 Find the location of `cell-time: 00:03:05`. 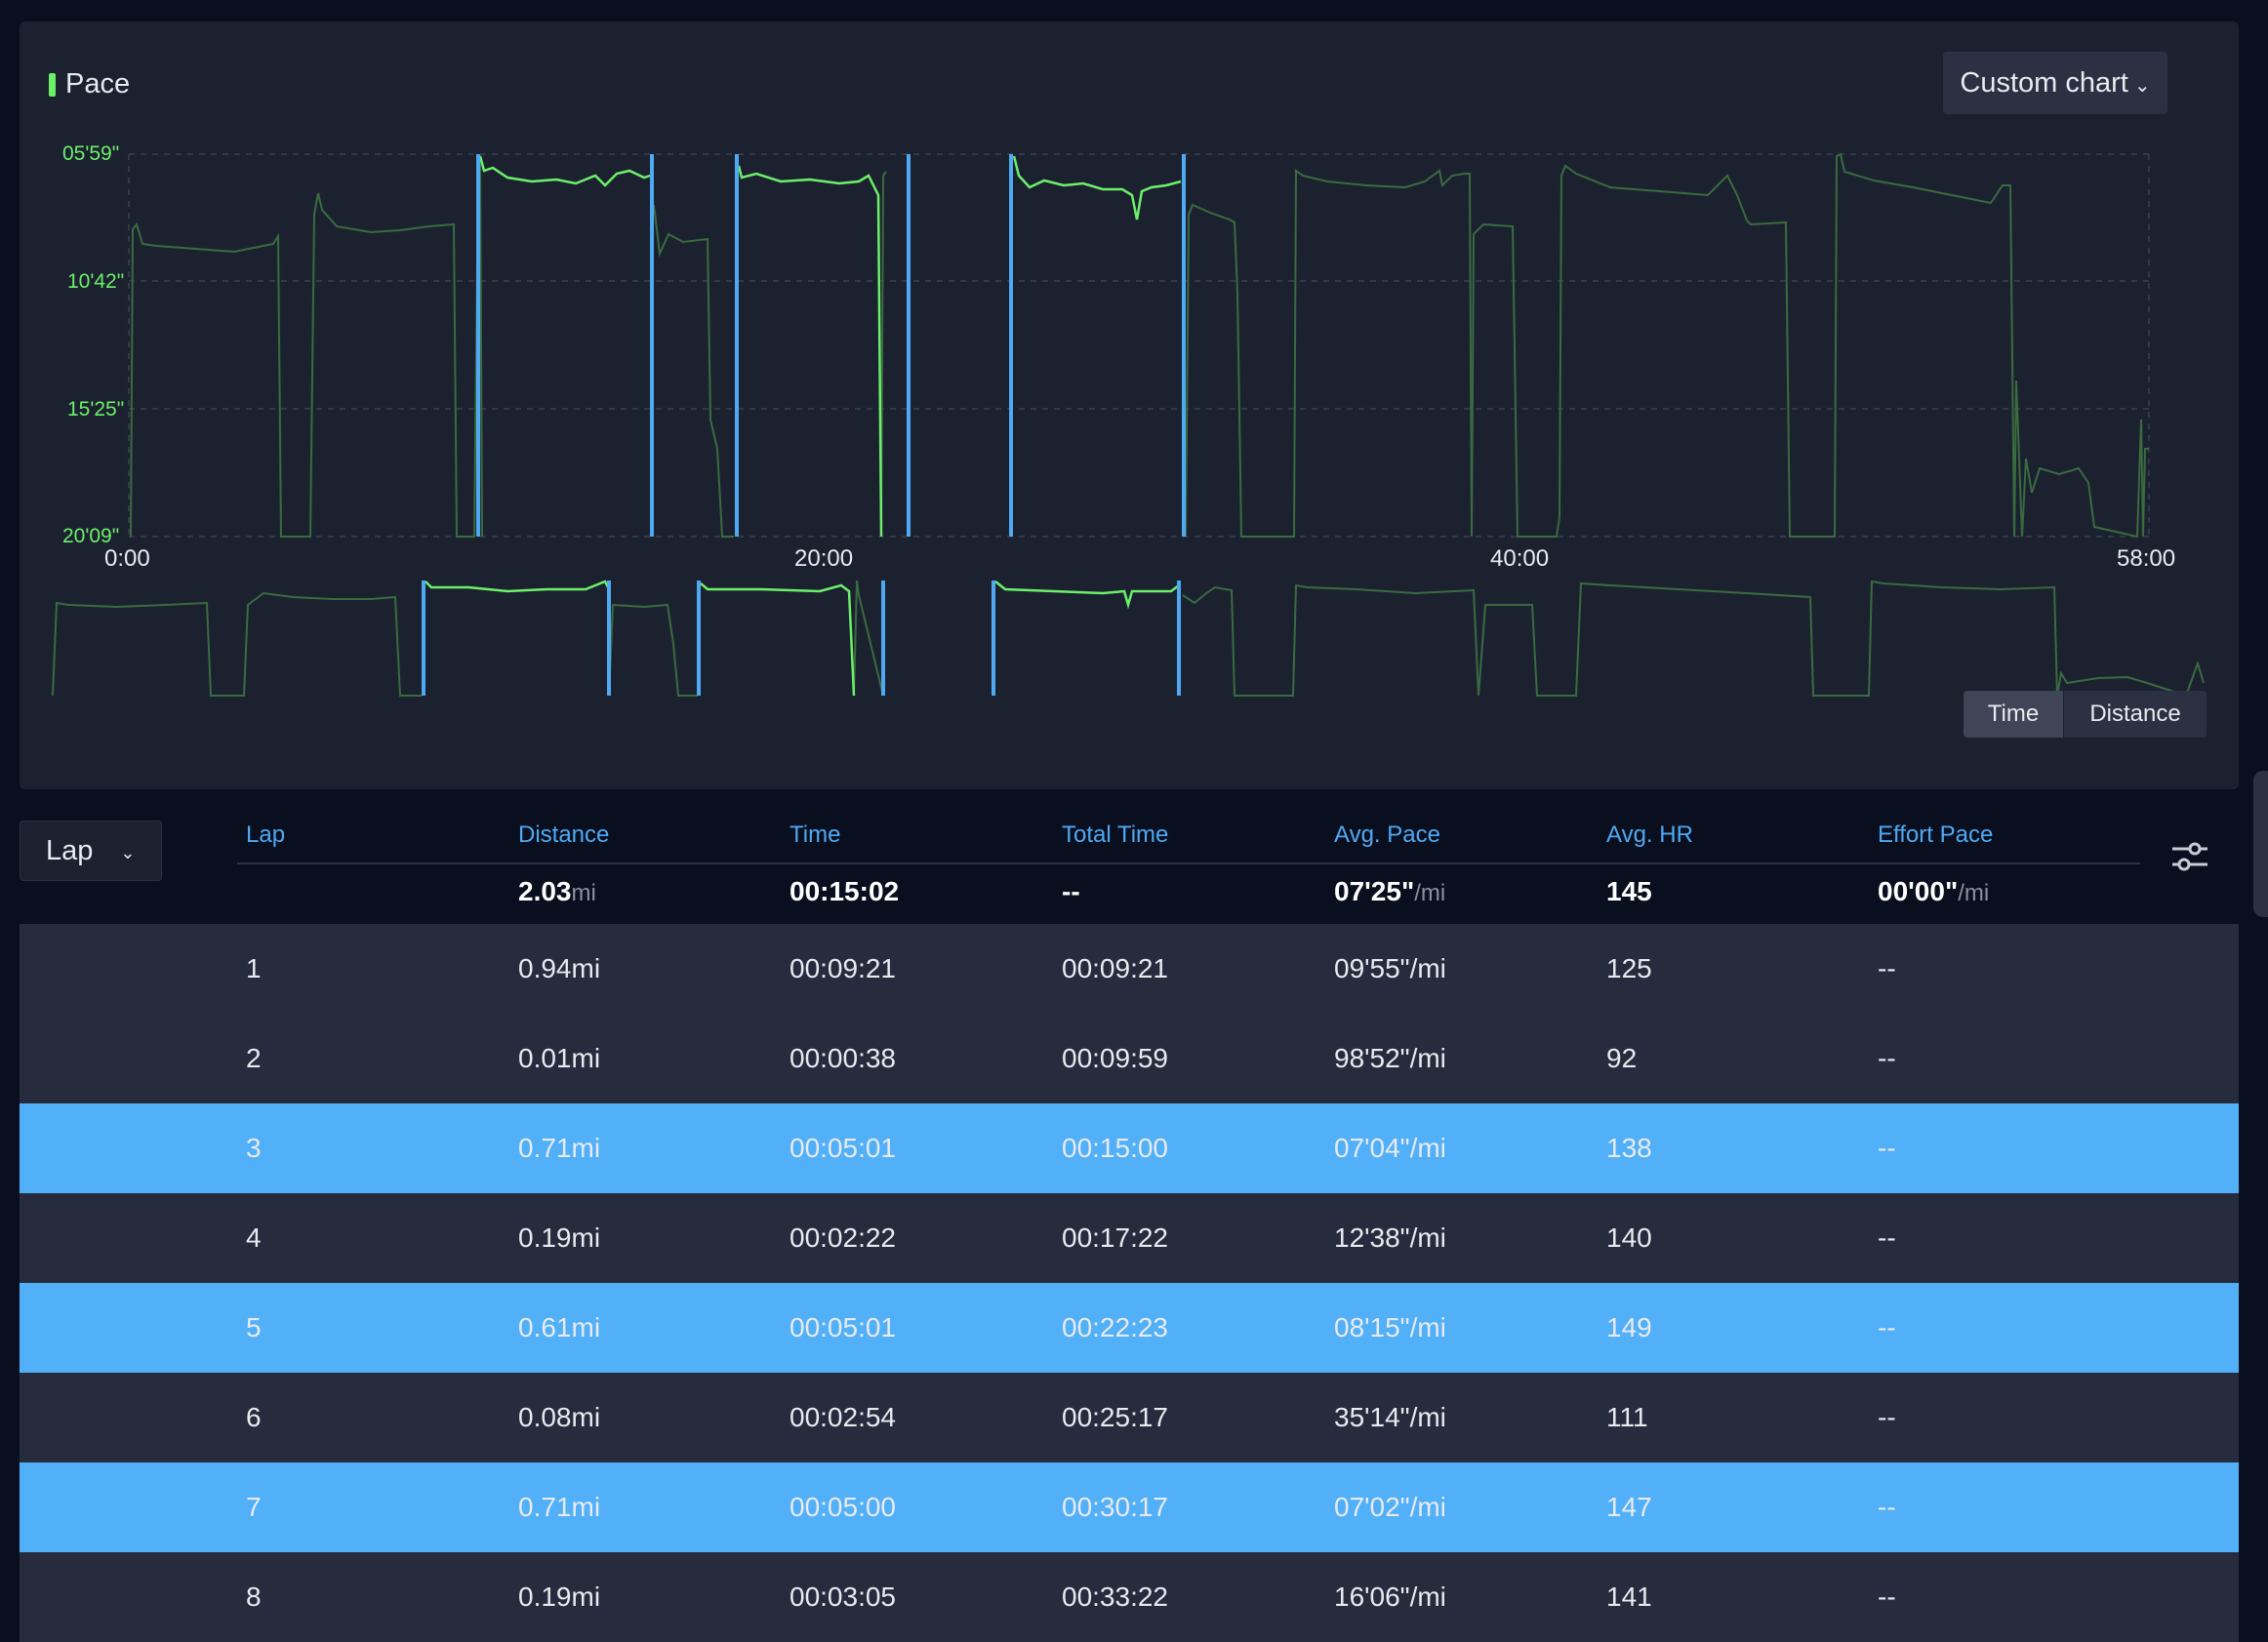

cell-time: 00:03:05 is located at coordinates (843, 1597).